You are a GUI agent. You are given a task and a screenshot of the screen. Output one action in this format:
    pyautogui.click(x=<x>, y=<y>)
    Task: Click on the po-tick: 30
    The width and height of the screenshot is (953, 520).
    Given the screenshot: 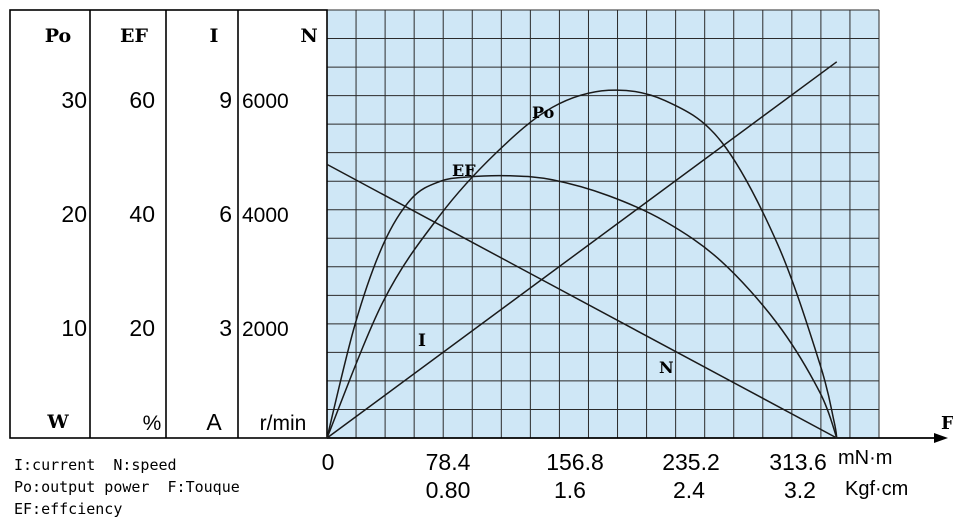 What is the action you would take?
    pyautogui.click(x=74, y=100)
    